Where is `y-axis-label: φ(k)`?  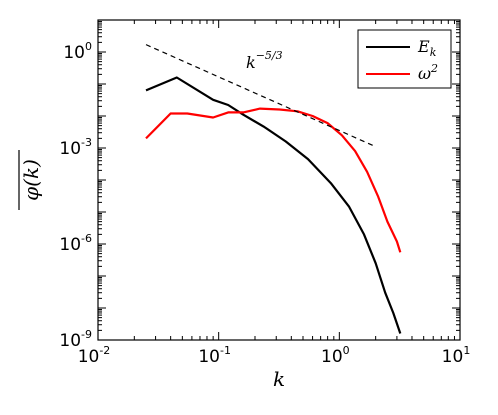 y-axis-label: φ(k) is located at coordinates (31, 180).